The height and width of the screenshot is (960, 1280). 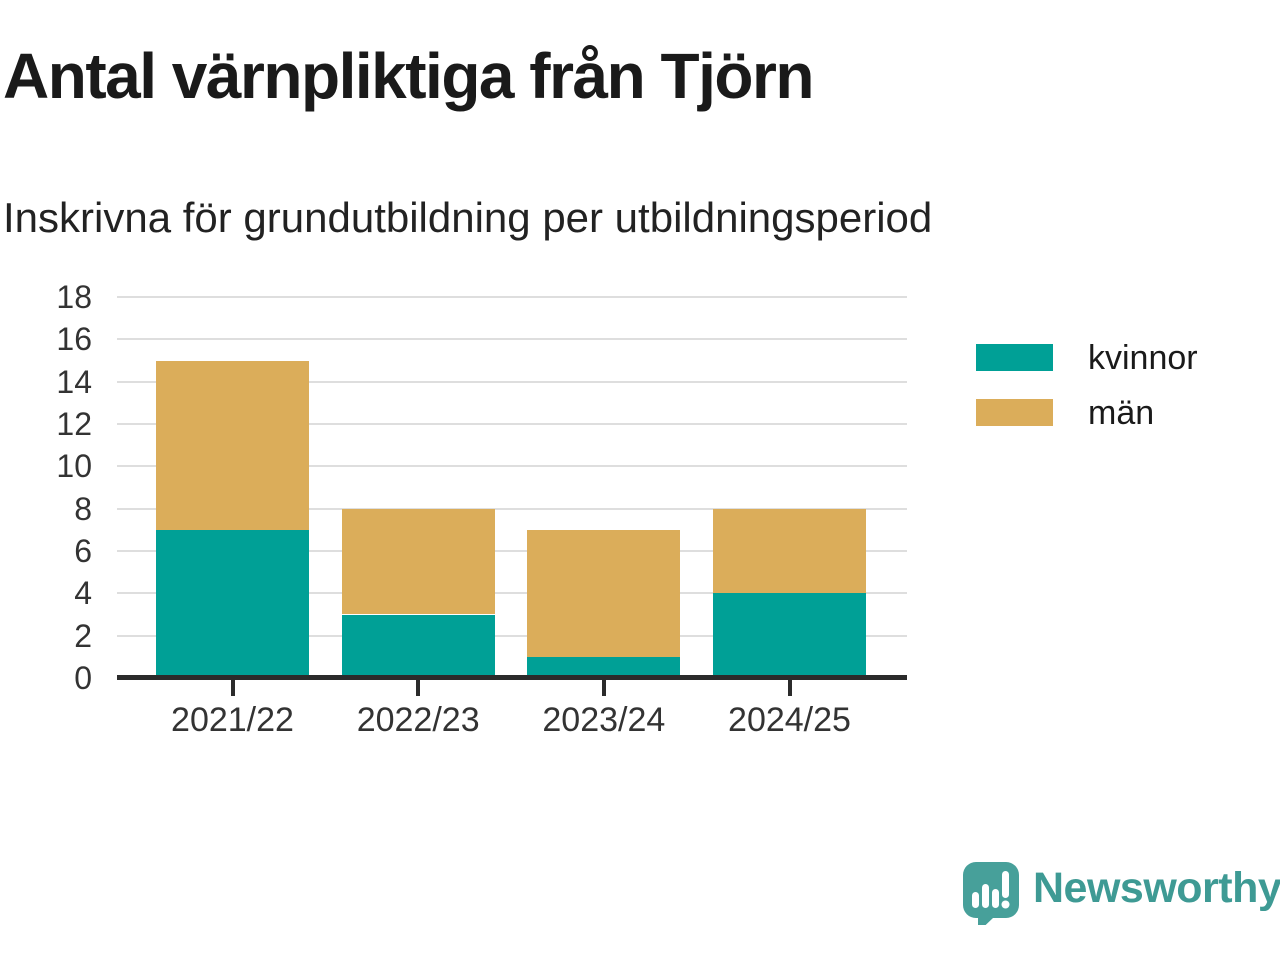 I want to click on legend-item: män, so click(x=1087, y=412).